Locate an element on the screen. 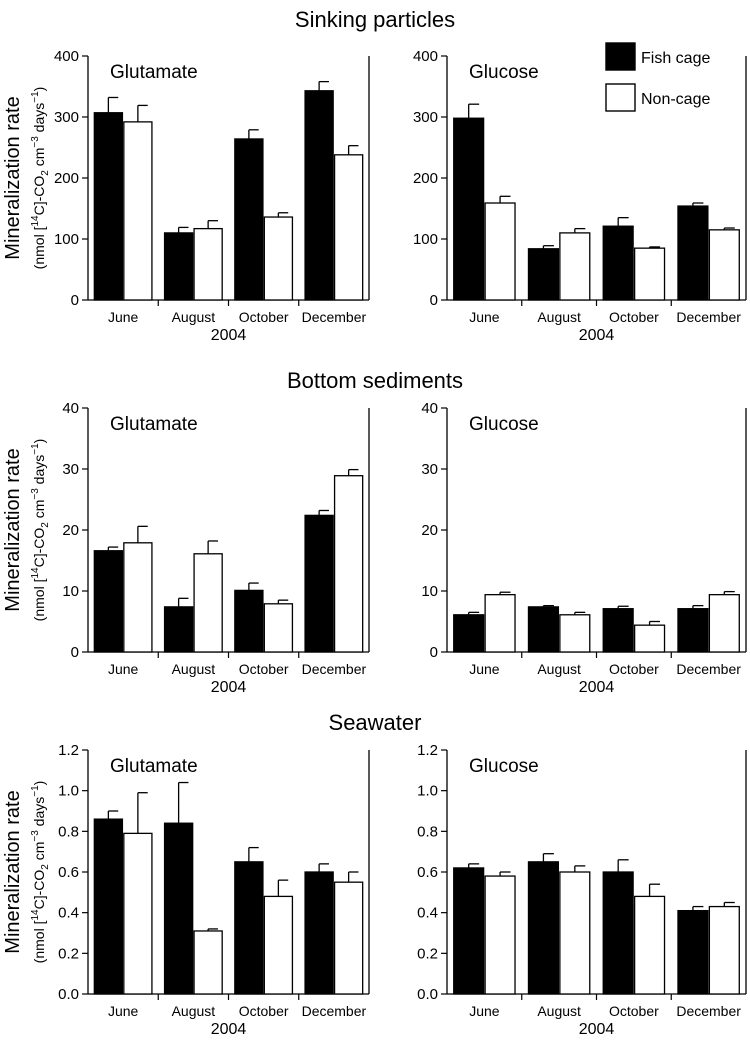 The width and height of the screenshot is (750, 1042). y-axis-unit-part: cm is located at coordinates (39, 853).